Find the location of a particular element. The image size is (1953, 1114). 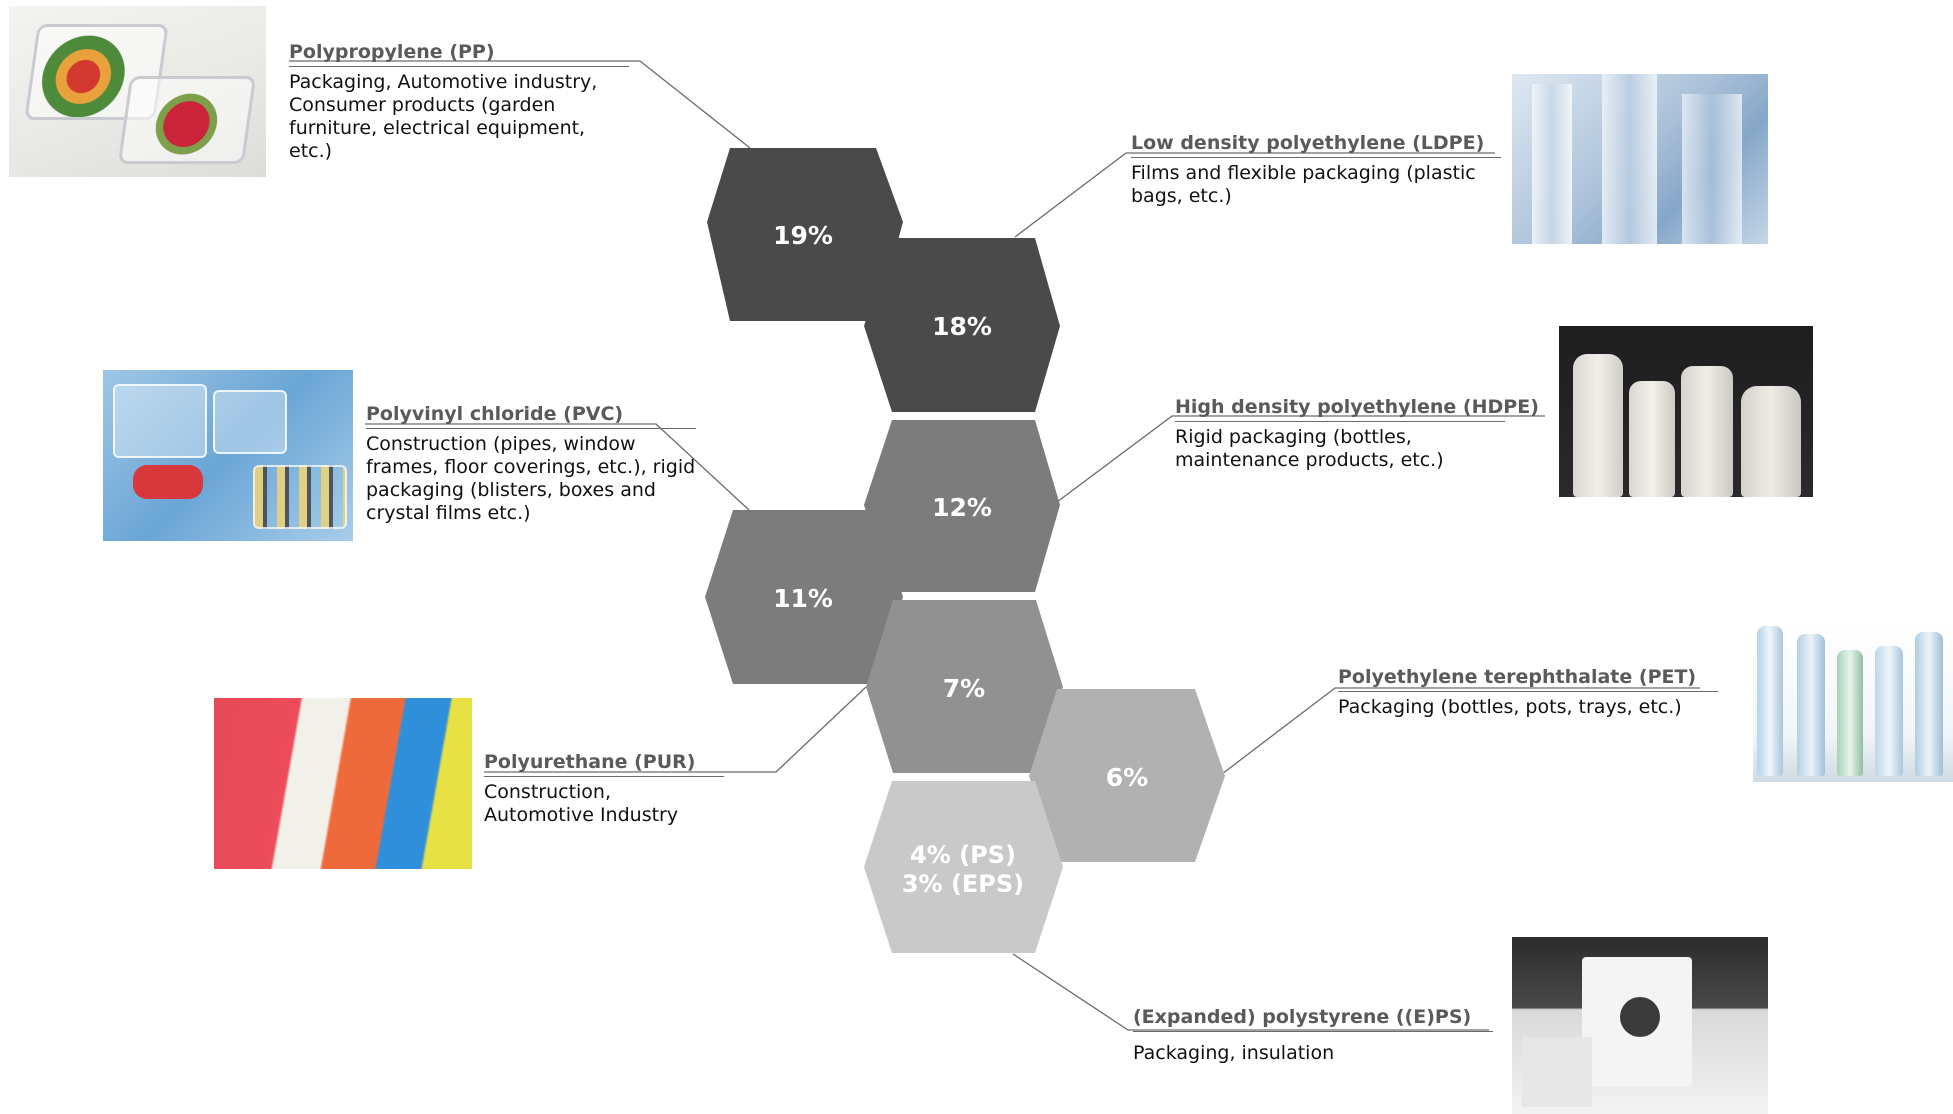

hexagon-ps-shape is located at coordinates (963, 867).